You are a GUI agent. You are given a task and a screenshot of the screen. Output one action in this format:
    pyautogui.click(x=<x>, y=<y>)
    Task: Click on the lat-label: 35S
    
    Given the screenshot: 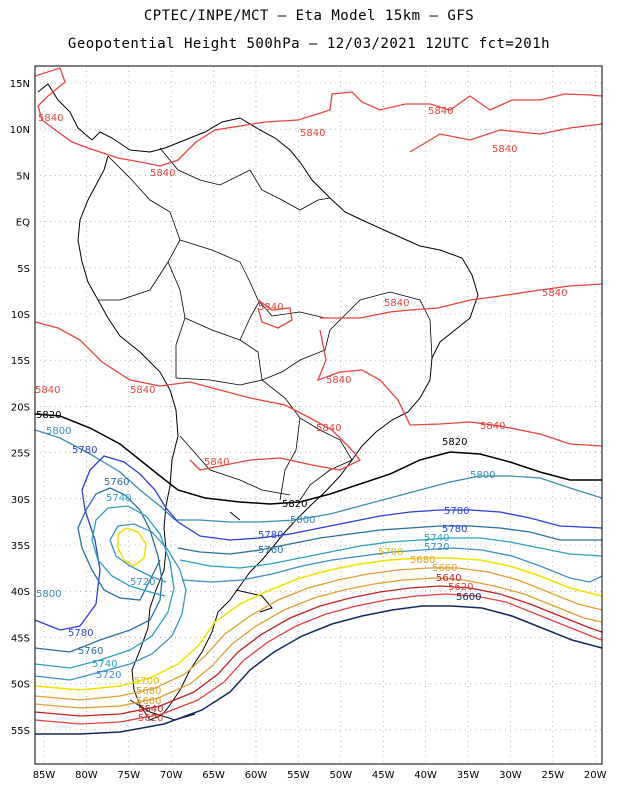 What is the action you would take?
    pyautogui.click(x=20, y=546)
    